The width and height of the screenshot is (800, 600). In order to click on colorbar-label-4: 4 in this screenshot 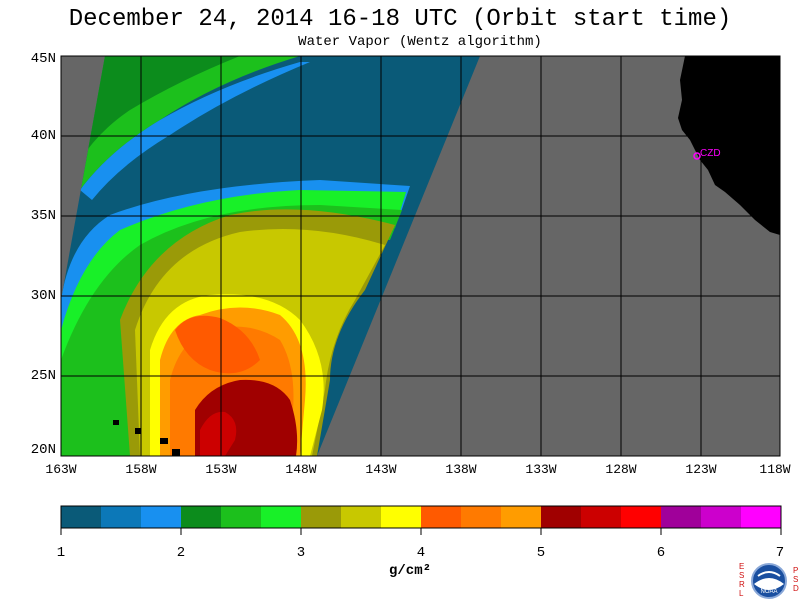, I will do `click(421, 553)`.